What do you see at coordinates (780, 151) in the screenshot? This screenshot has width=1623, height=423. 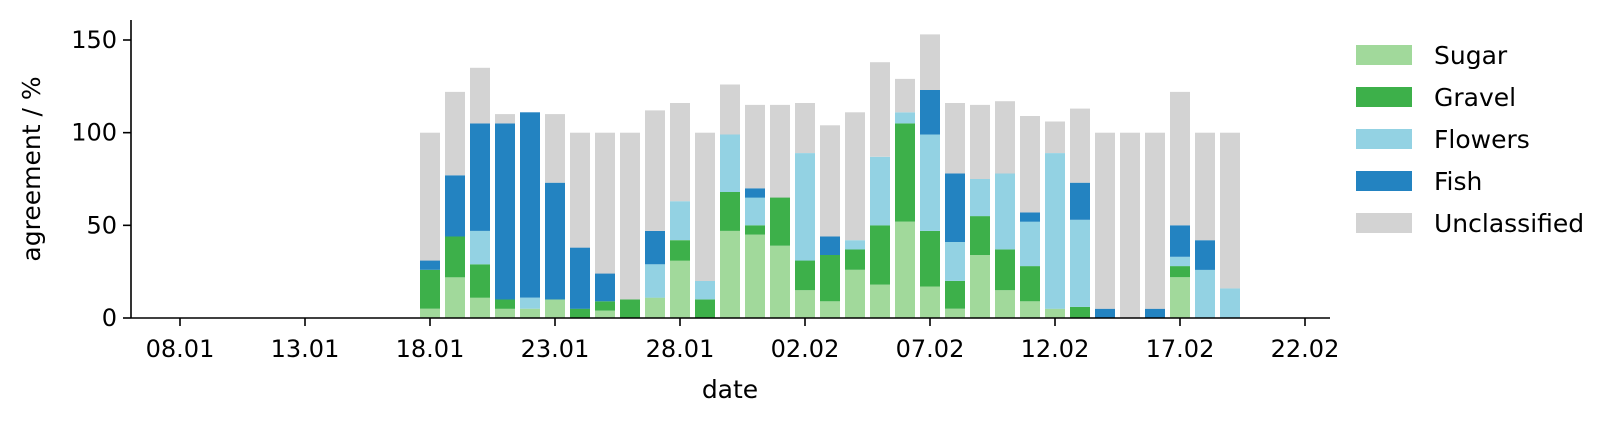 I see `bar-unclassified-01.02` at bounding box center [780, 151].